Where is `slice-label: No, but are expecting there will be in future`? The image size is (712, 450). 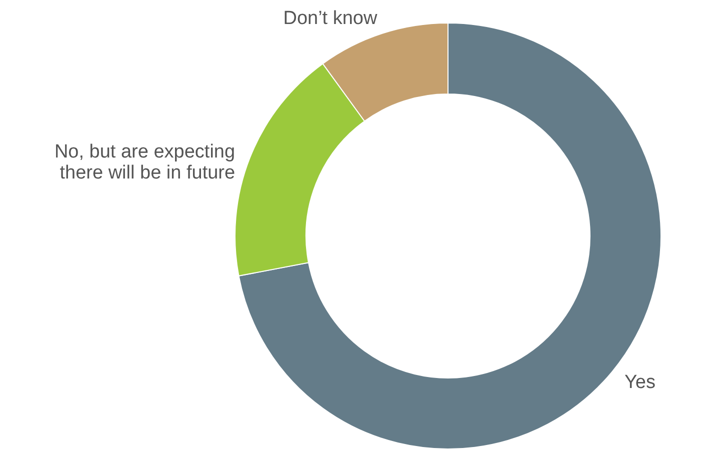
slice-label: No, but are expecting there will be in future is located at coordinates (145, 163).